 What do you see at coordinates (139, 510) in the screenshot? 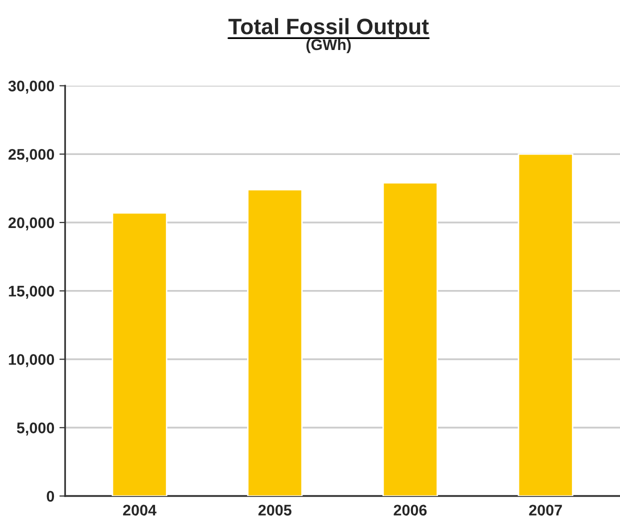
I see `x-tick-label: 2004` at bounding box center [139, 510].